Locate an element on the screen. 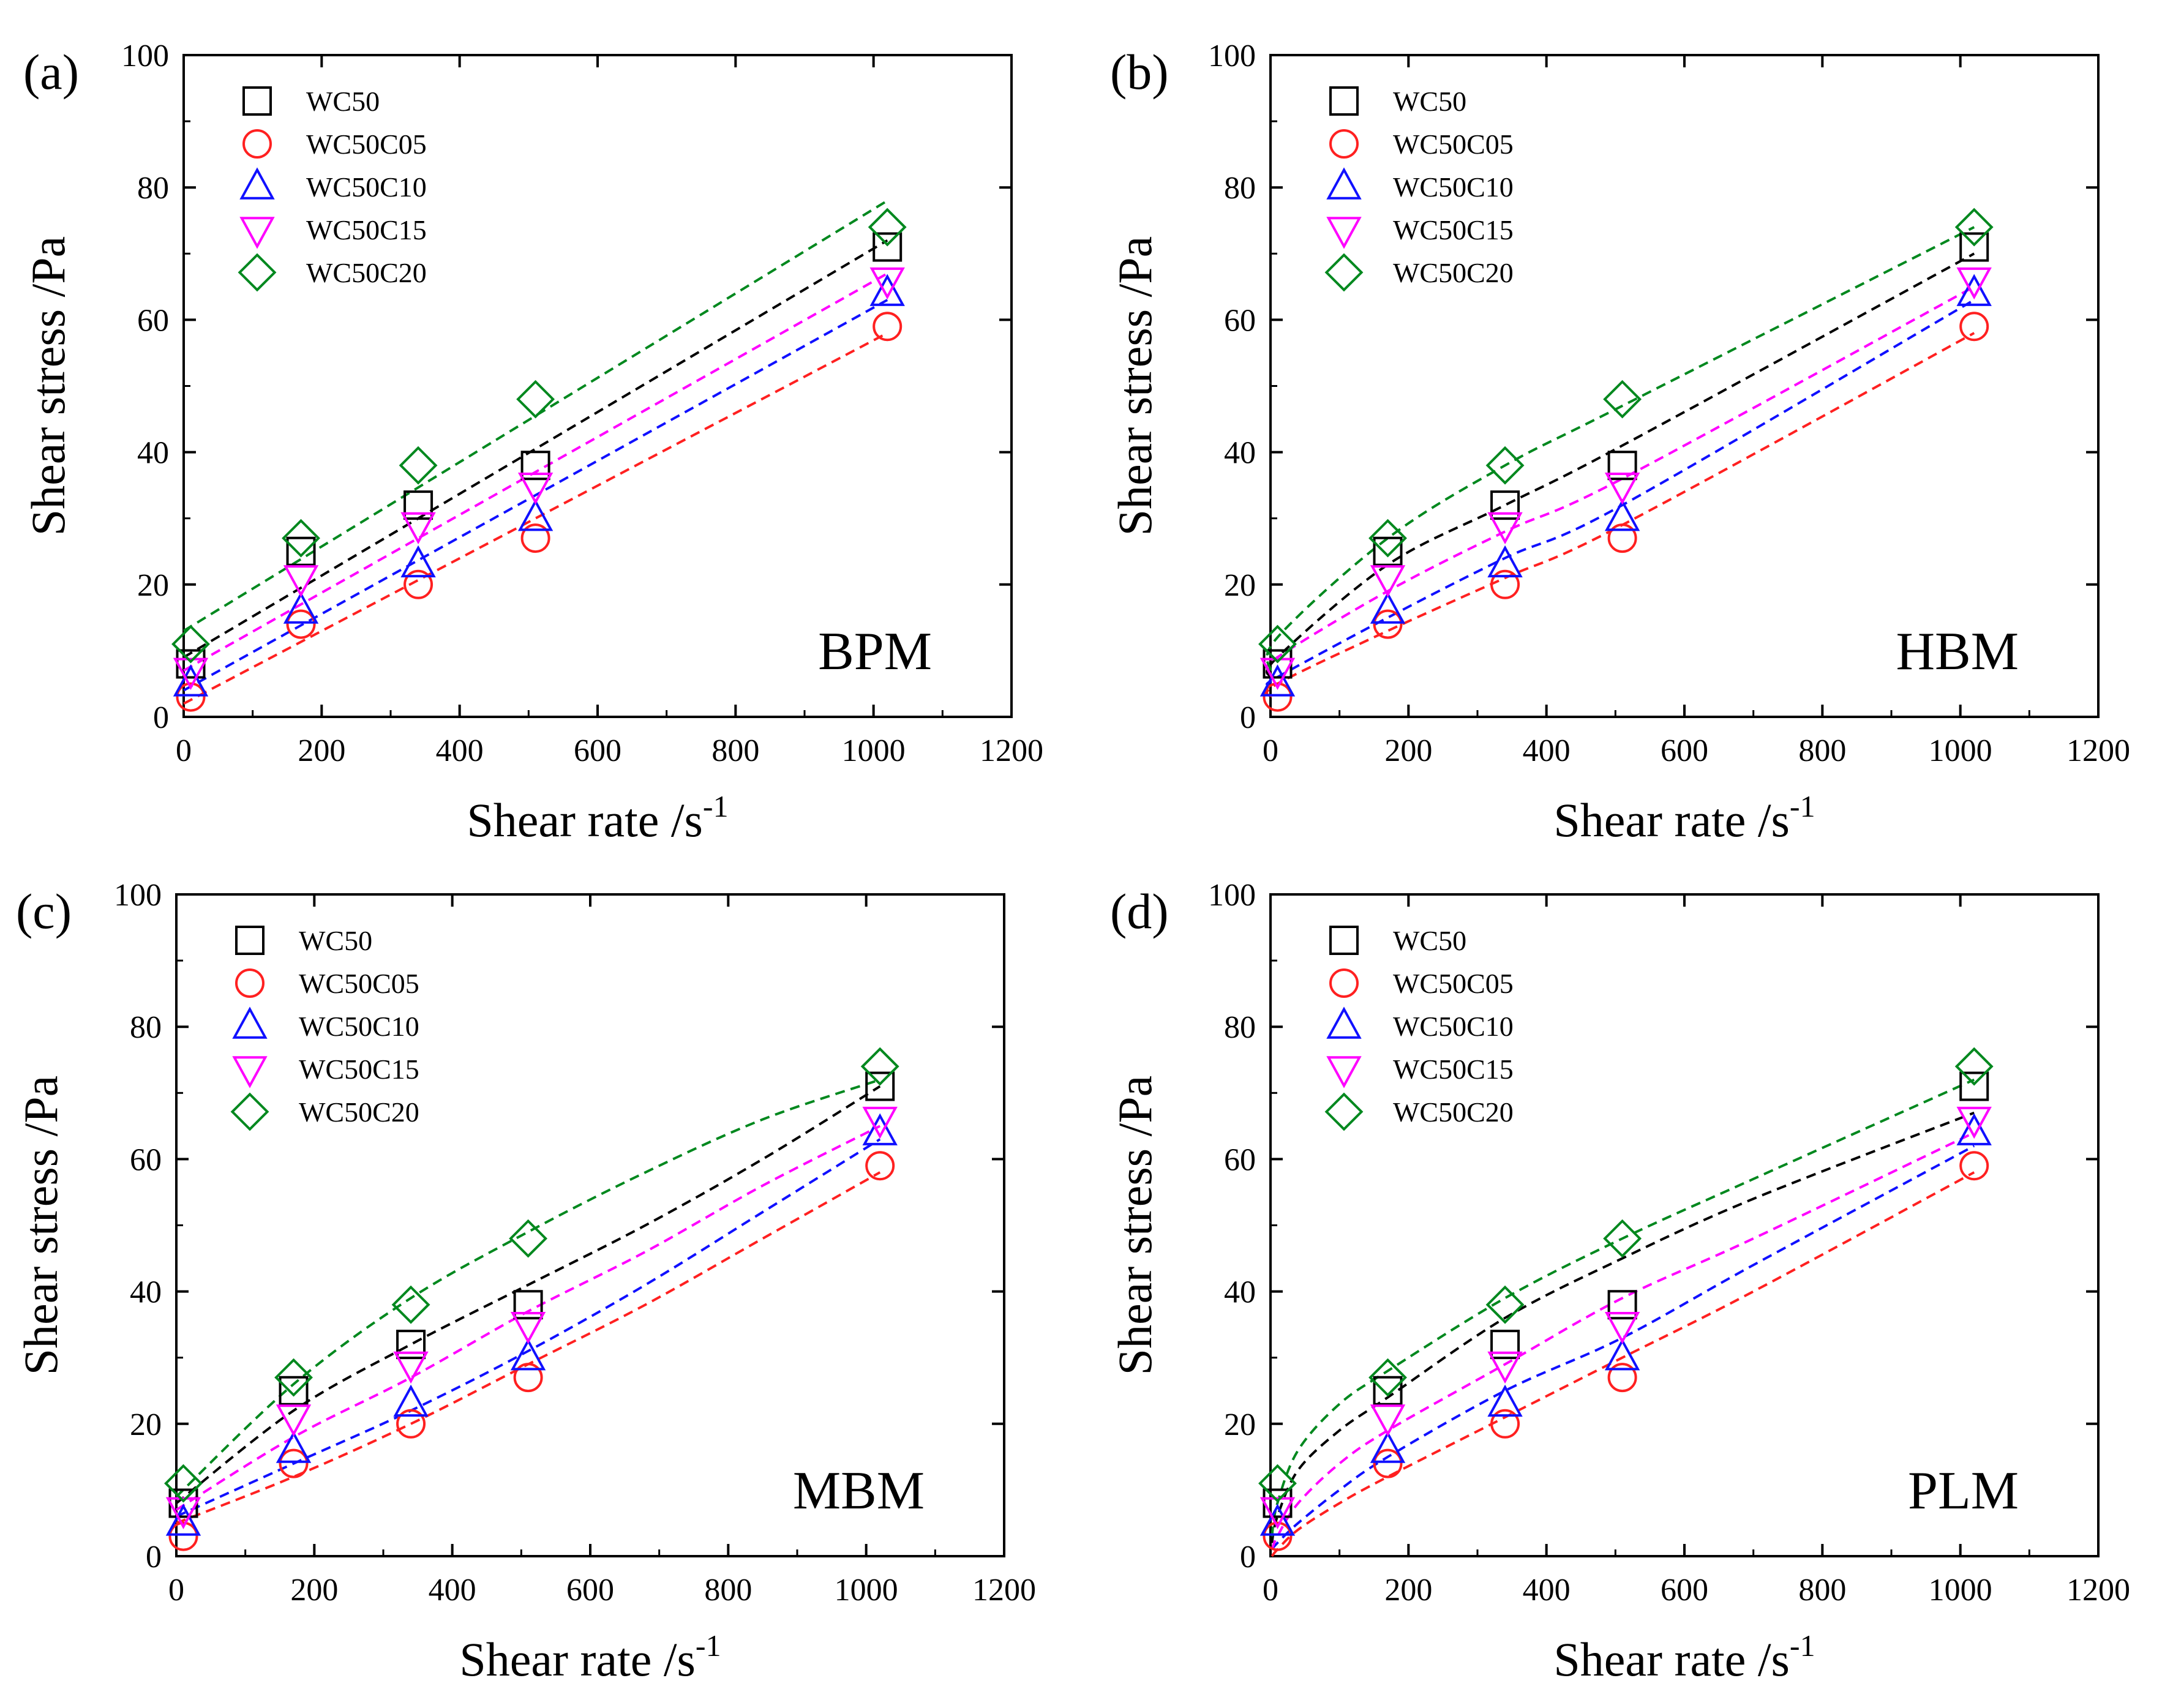 The width and height of the screenshot is (2162, 1708). x-tick-label: 0 is located at coordinates (184, 750).